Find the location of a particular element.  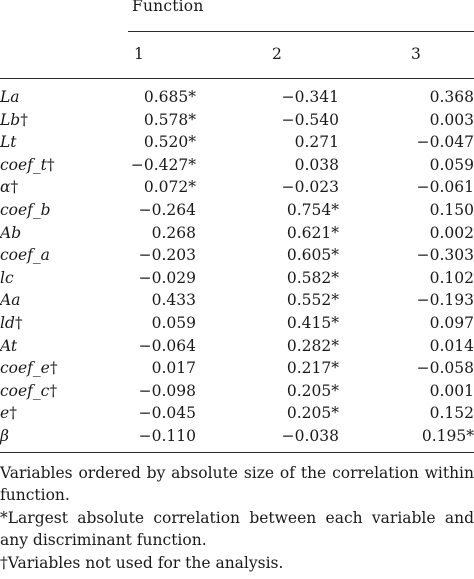

cell-function-2: 0.621* is located at coordinates (312, 232).